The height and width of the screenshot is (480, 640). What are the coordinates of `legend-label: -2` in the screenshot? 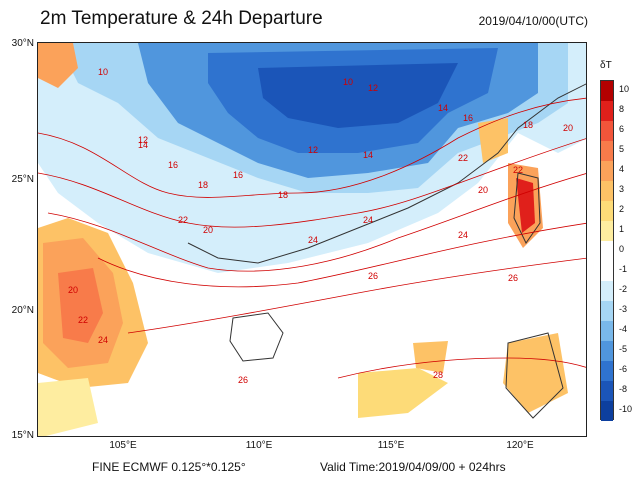 It's located at (623, 289).